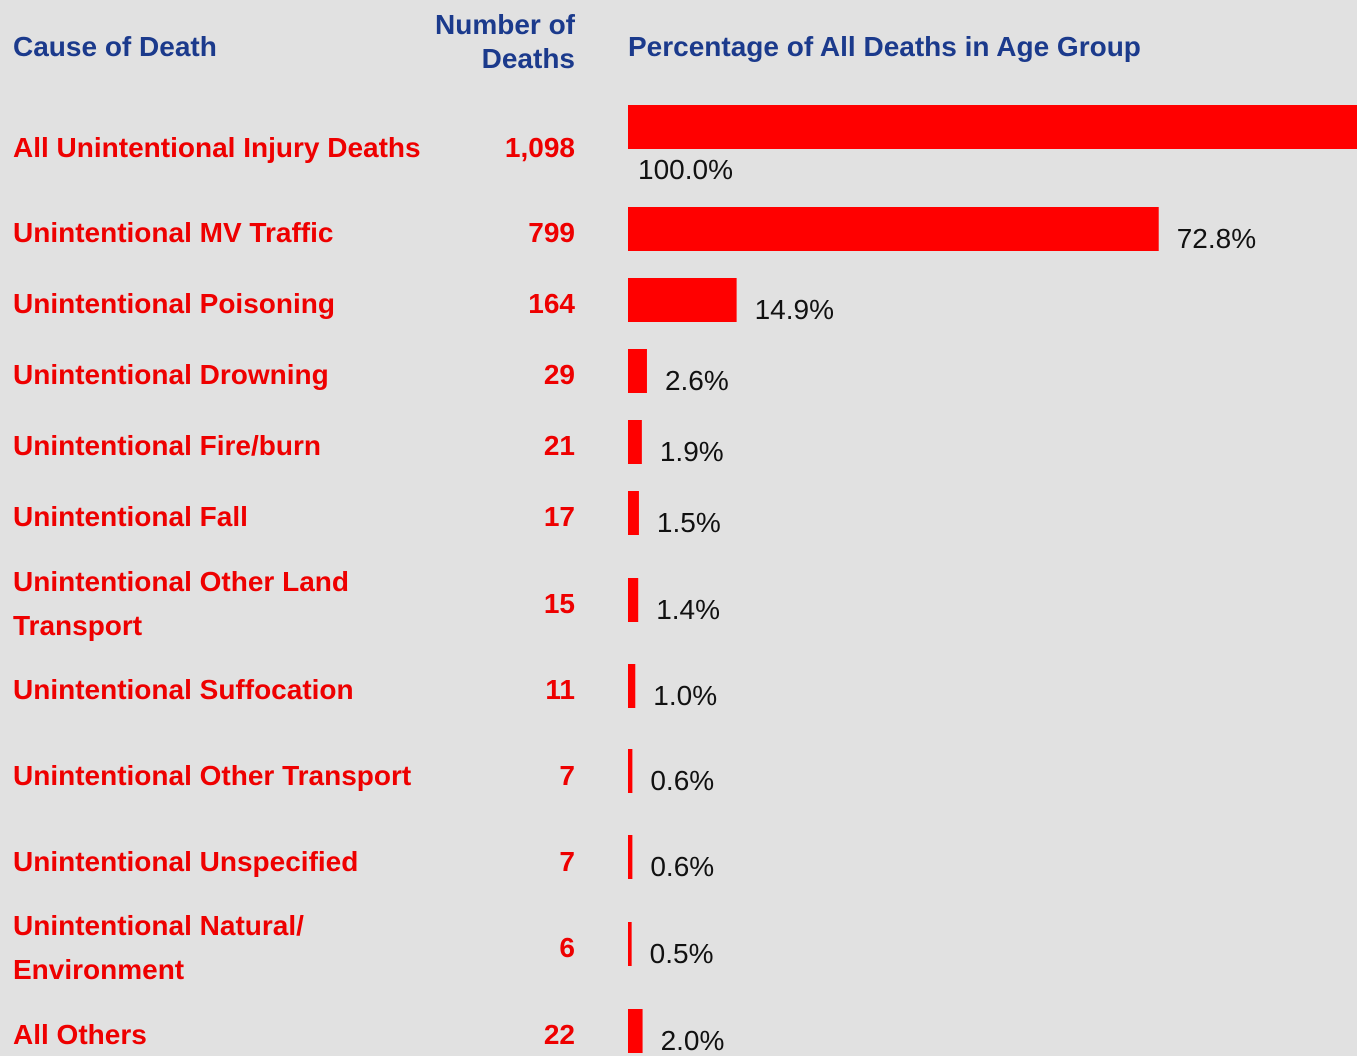  What do you see at coordinates (171, 374) in the screenshot?
I see `cause-label: Unintentional Drowning` at bounding box center [171, 374].